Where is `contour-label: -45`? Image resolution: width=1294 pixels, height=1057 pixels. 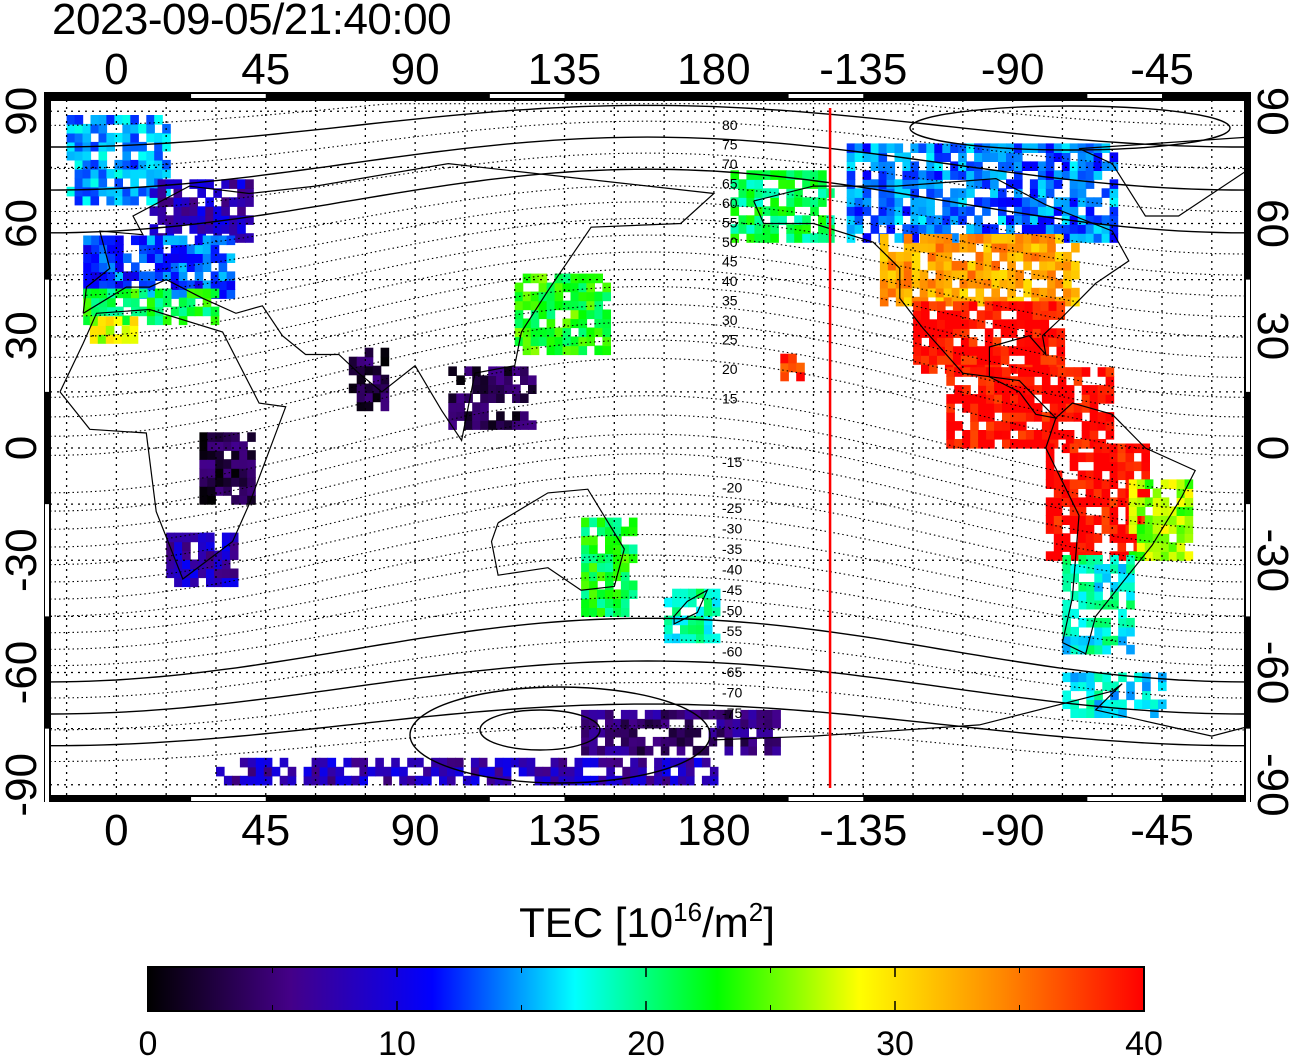 contour-label: -45 is located at coordinates (732, 590).